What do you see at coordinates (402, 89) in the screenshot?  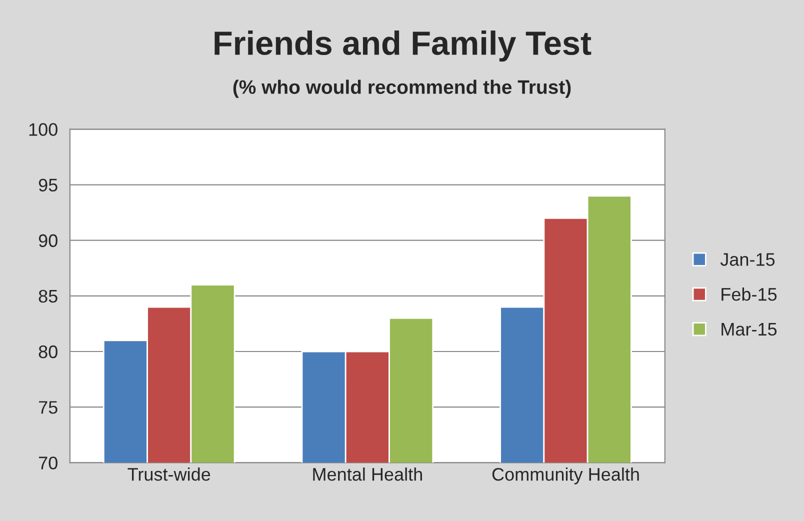 I see `chart-subtitle: (% who would recommend the Trust)` at bounding box center [402, 89].